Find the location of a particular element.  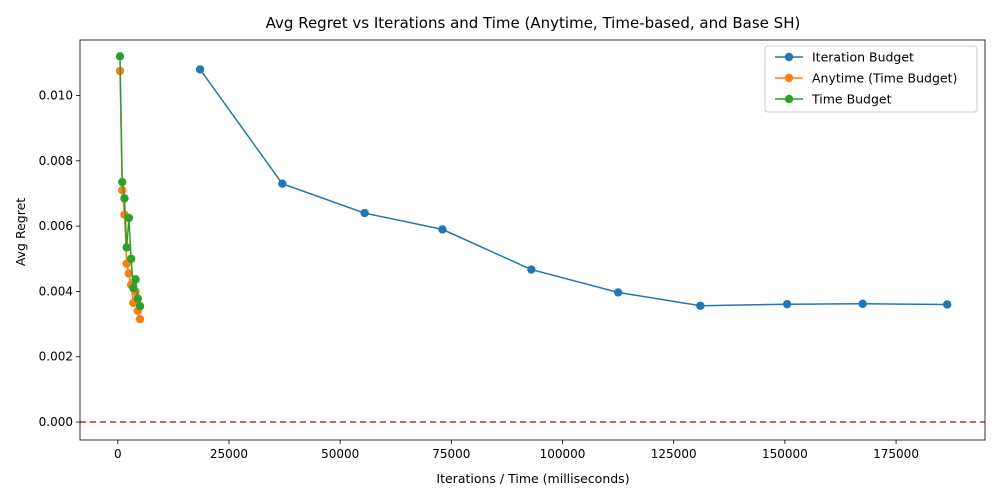

y-tick-label: 0.008 is located at coordinates (56, 161).